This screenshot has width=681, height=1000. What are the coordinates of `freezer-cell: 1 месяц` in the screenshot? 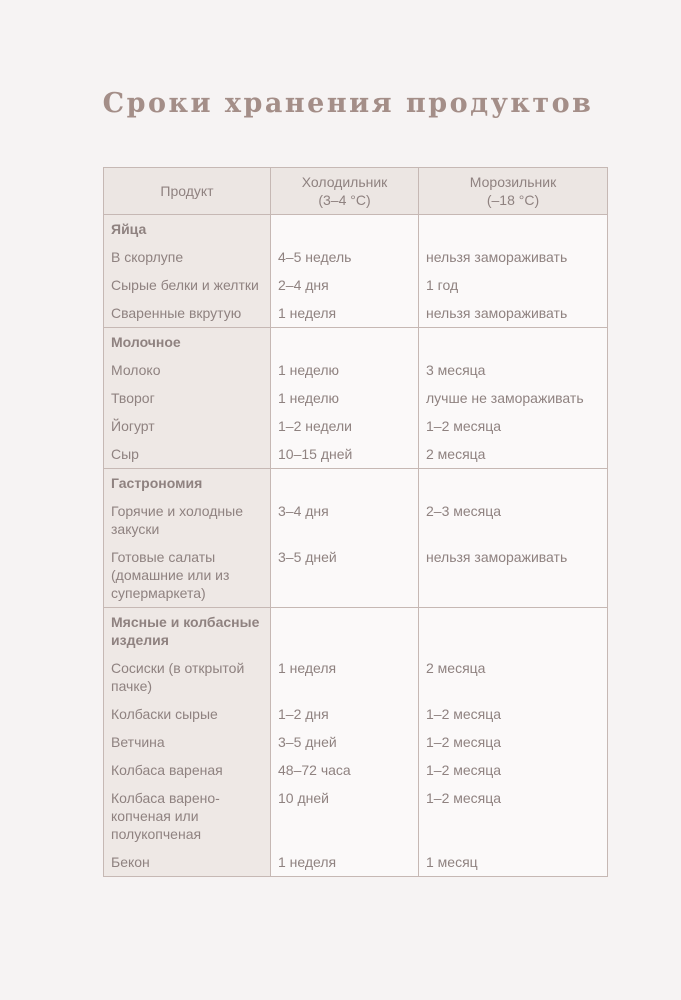 It's located at (513, 862).